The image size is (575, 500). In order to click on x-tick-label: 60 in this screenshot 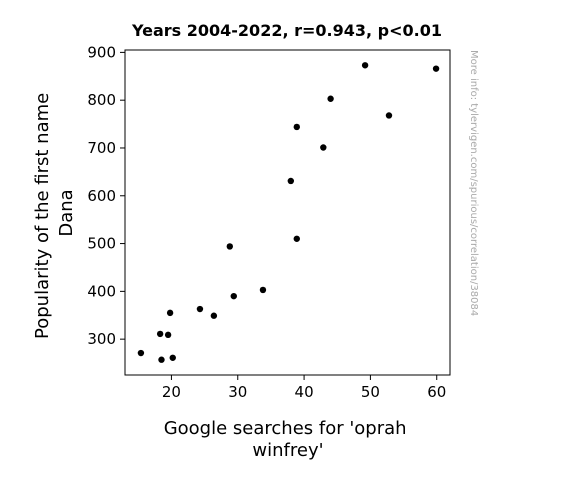, I will do `click(436, 392)`.